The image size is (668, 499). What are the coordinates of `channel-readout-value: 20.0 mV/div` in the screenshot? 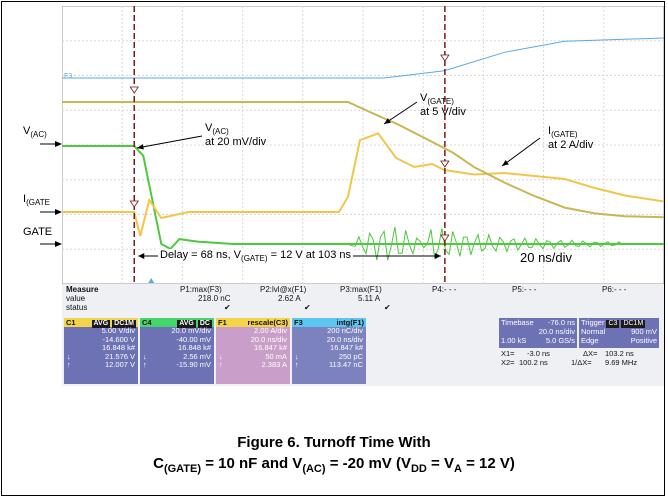 It's located at (191, 330).